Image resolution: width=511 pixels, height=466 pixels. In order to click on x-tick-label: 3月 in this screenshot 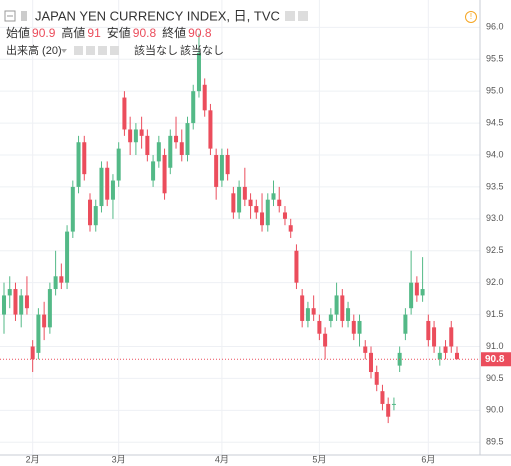, I will do `click(119, 459)`.